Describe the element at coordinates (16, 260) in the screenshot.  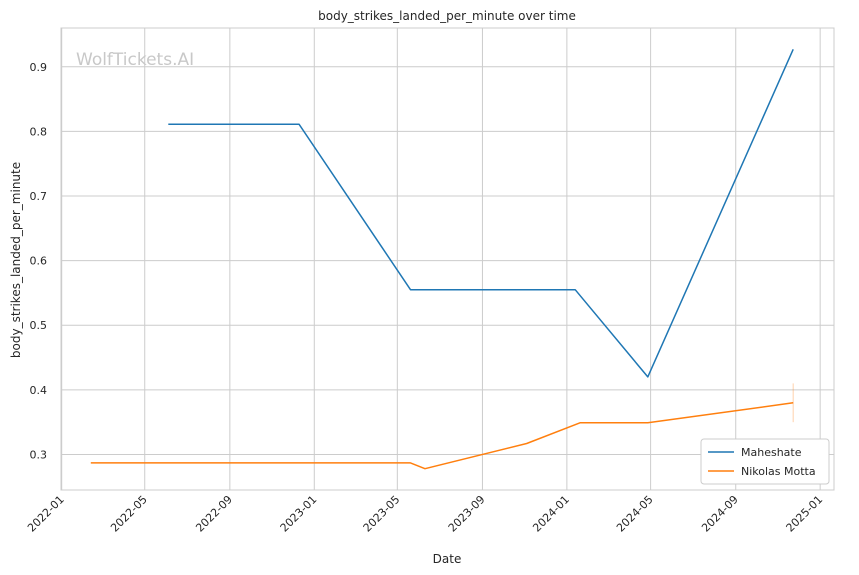
I see `y-axis-label: body_strikes_landed_per_minute` at that location.